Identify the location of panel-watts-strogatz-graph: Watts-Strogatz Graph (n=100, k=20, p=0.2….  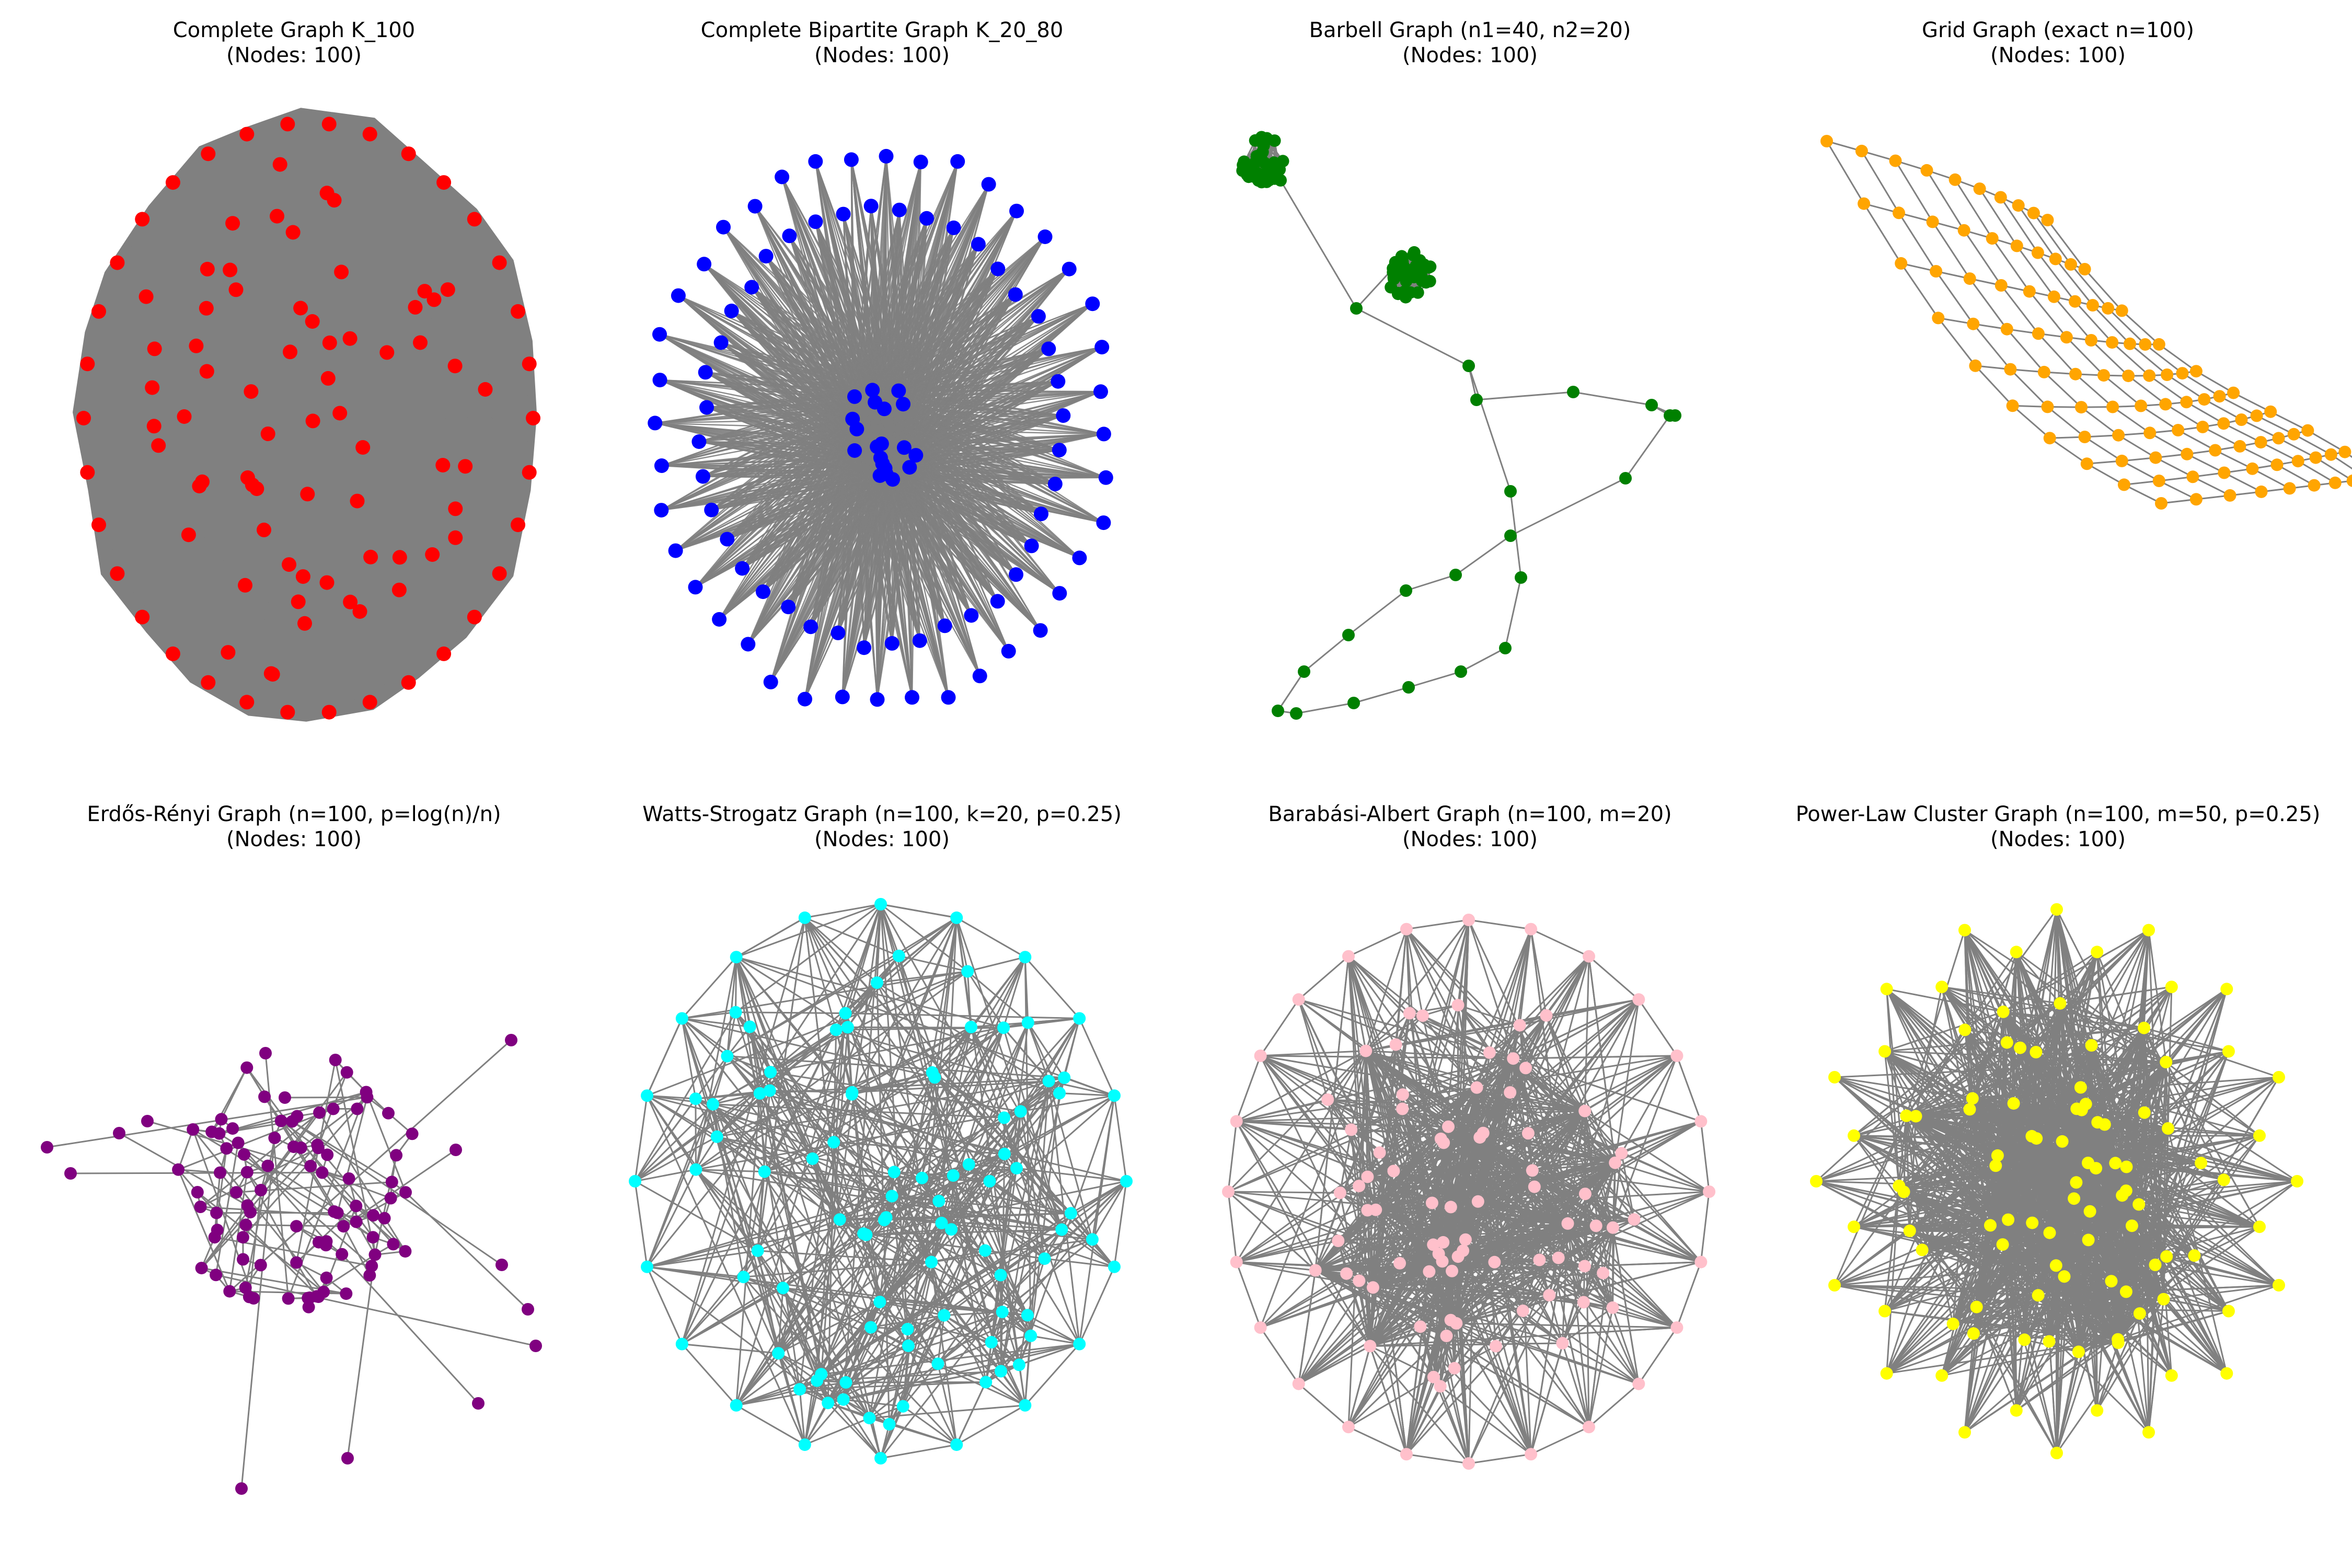
(882, 1176).